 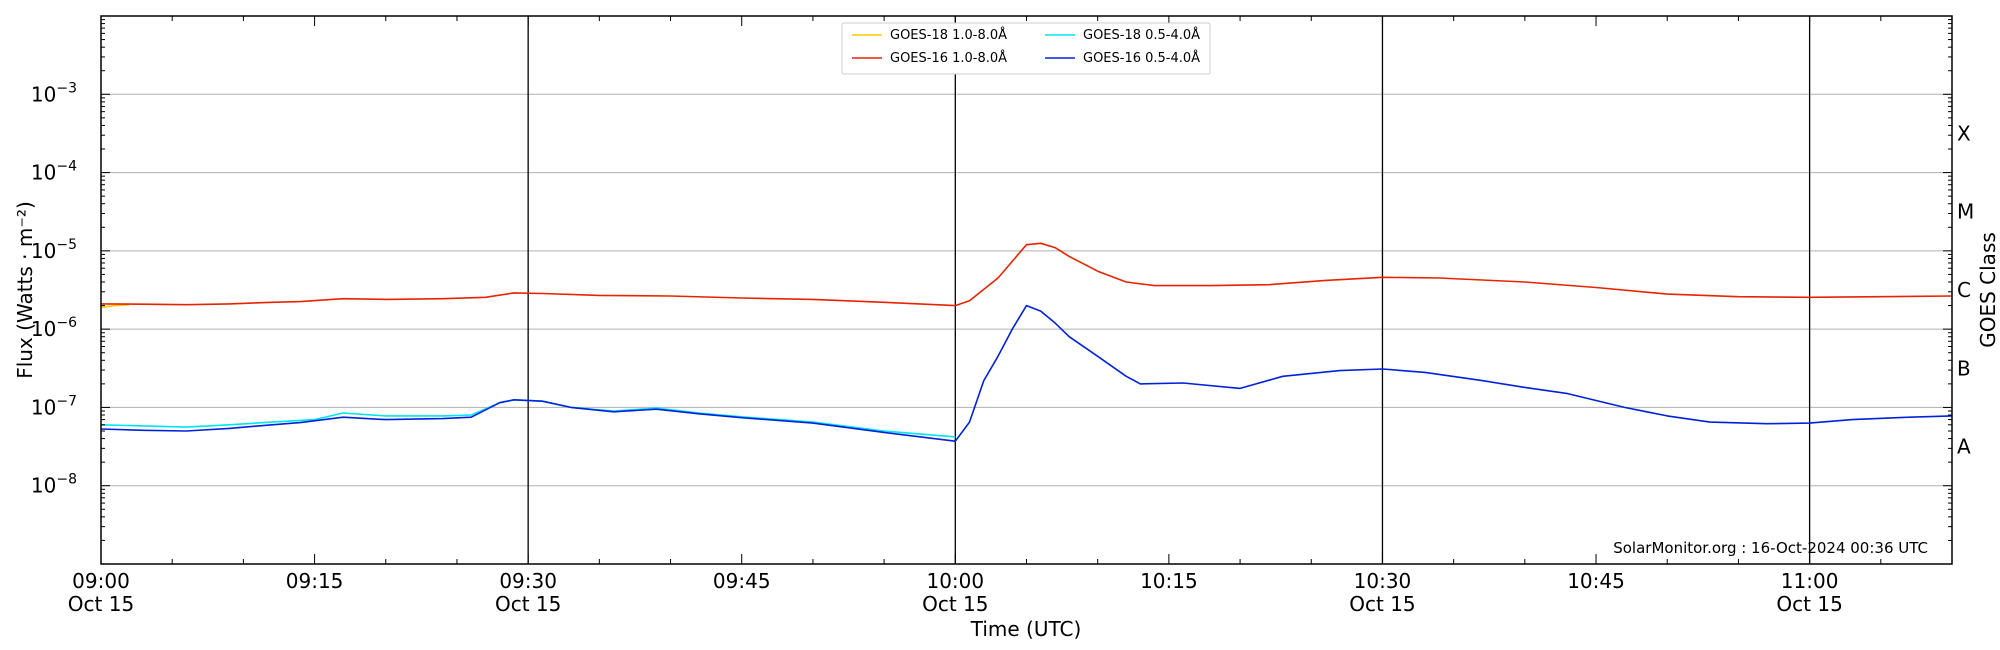 I want to click on y-tick-label: 10⁻⁵, so click(x=54, y=250).